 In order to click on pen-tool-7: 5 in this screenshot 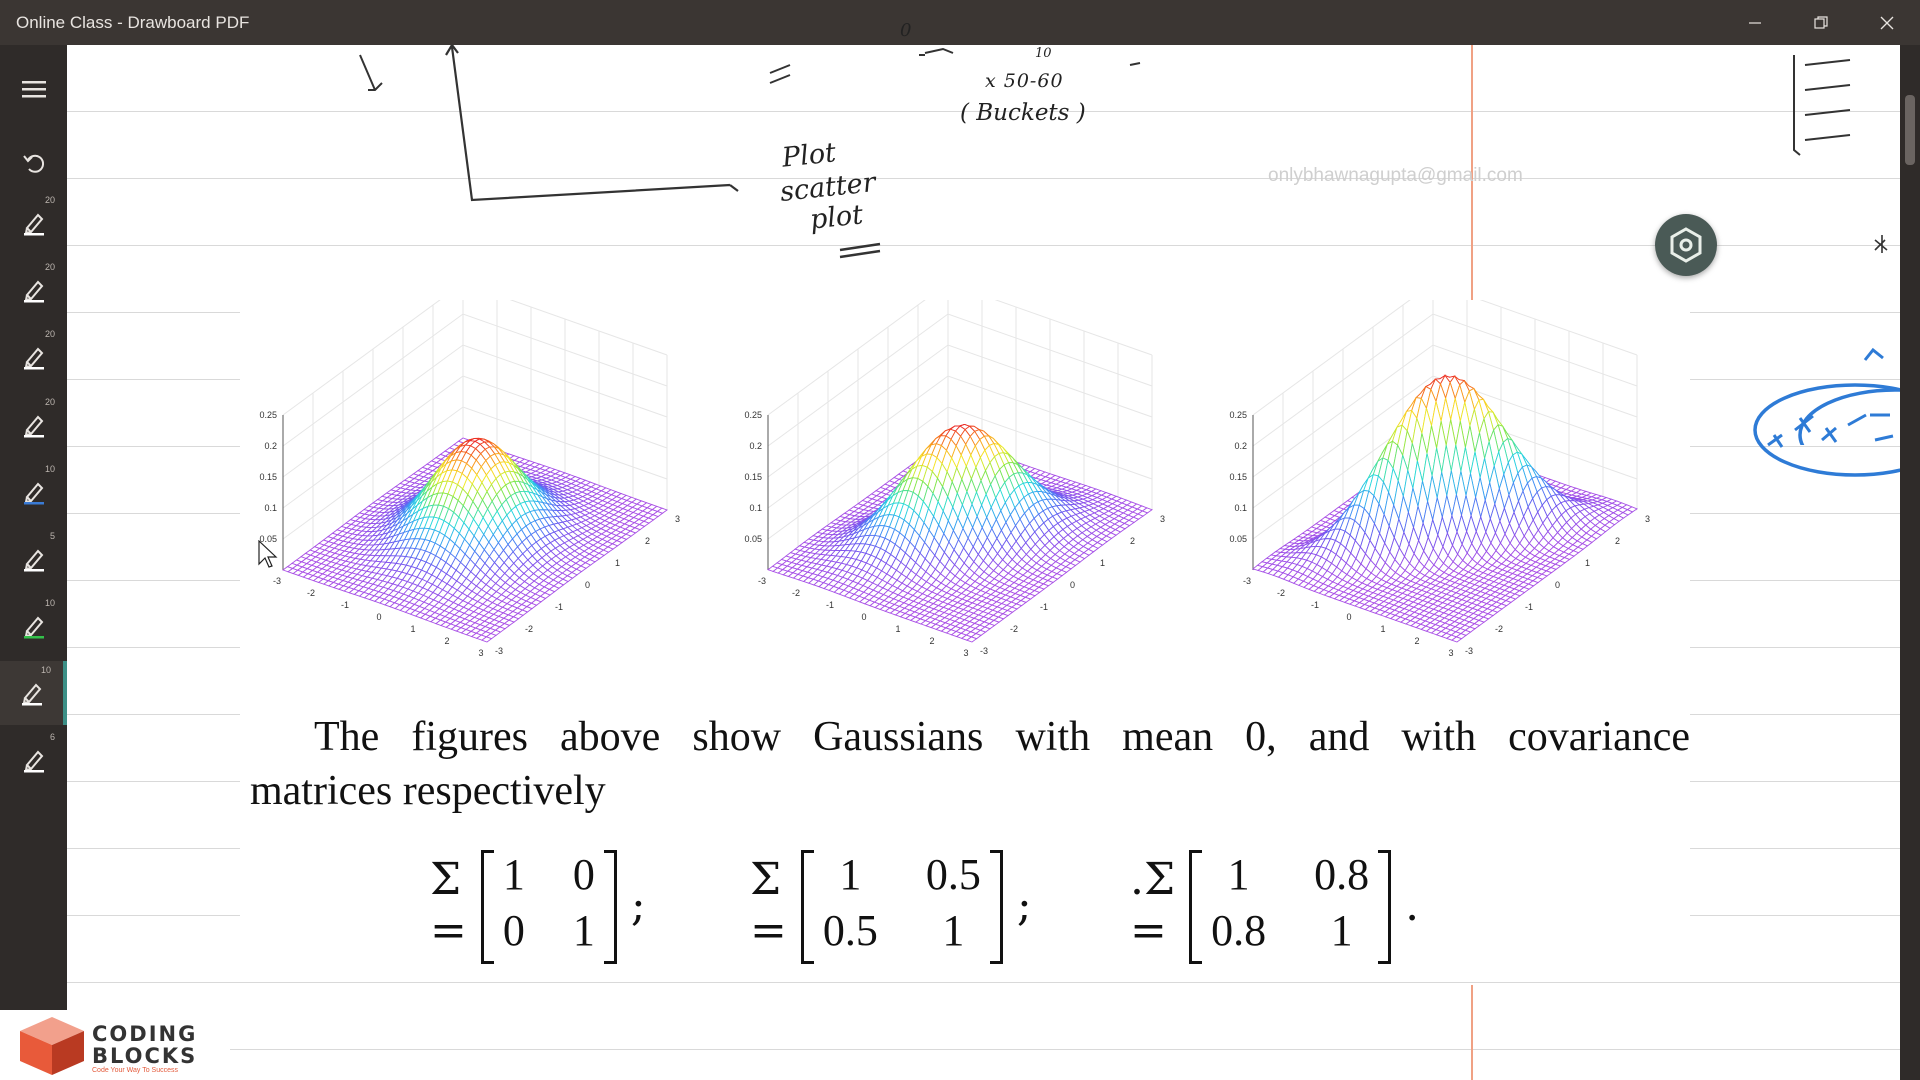, I will do `click(33, 559)`.